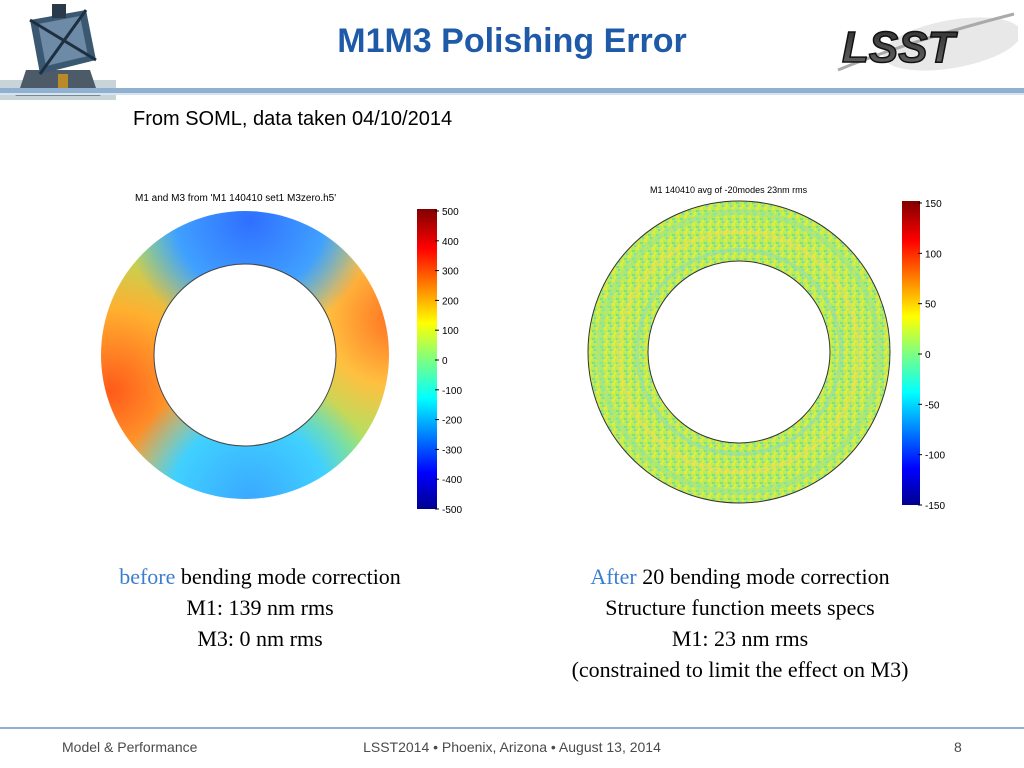  What do you see at coordinates (613, 576) in the screenshot?
I see `after-label: After` at bounding box center [613, 576].